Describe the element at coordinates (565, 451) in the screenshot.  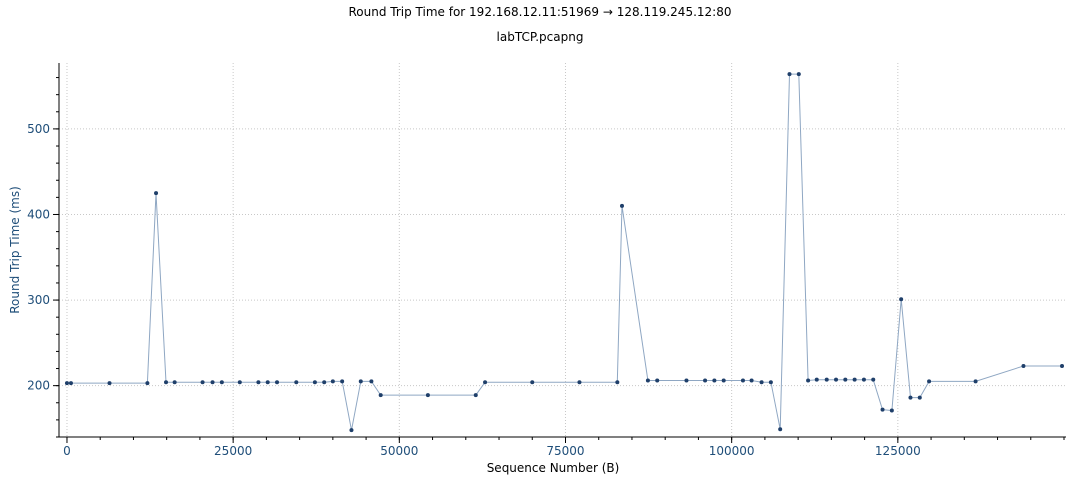
I see `x-tick-label: 75000` at that location.